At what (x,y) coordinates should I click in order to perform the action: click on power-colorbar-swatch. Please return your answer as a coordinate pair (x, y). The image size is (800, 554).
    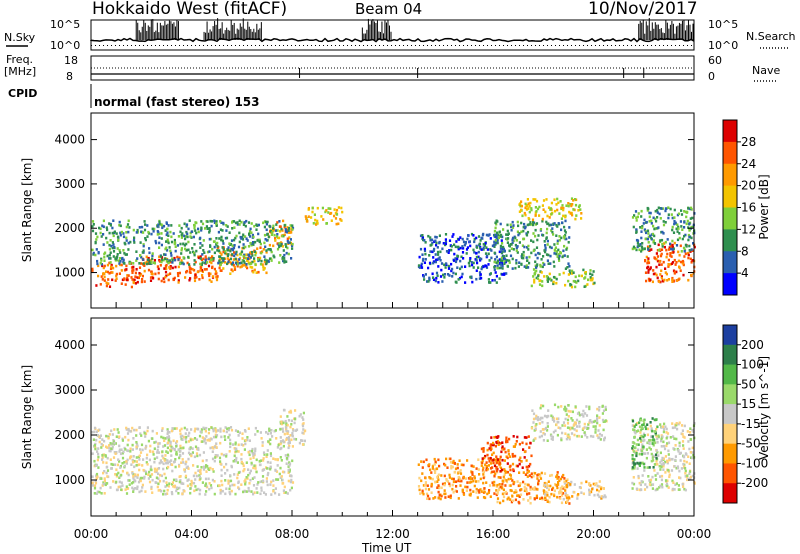
    Looking at the image, I should click on (730, 240).